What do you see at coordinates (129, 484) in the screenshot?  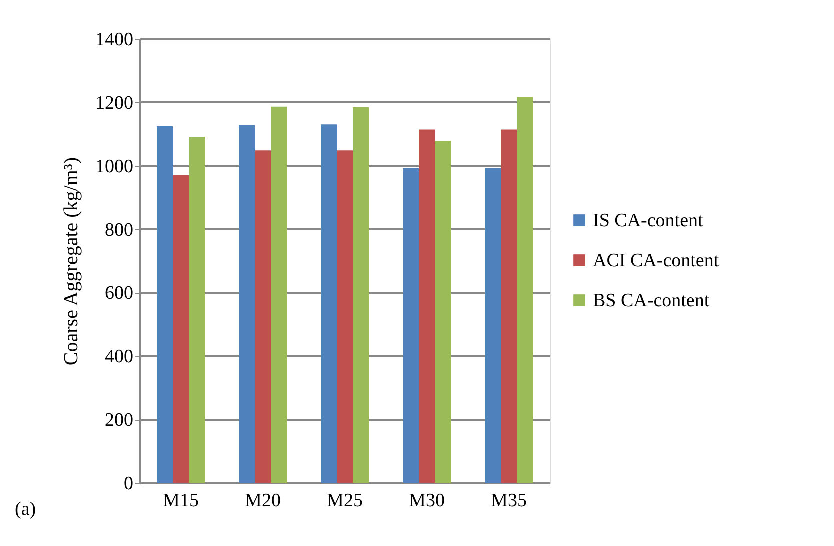 I see `y-tick-label: 0` at bounding box center [129, 484].